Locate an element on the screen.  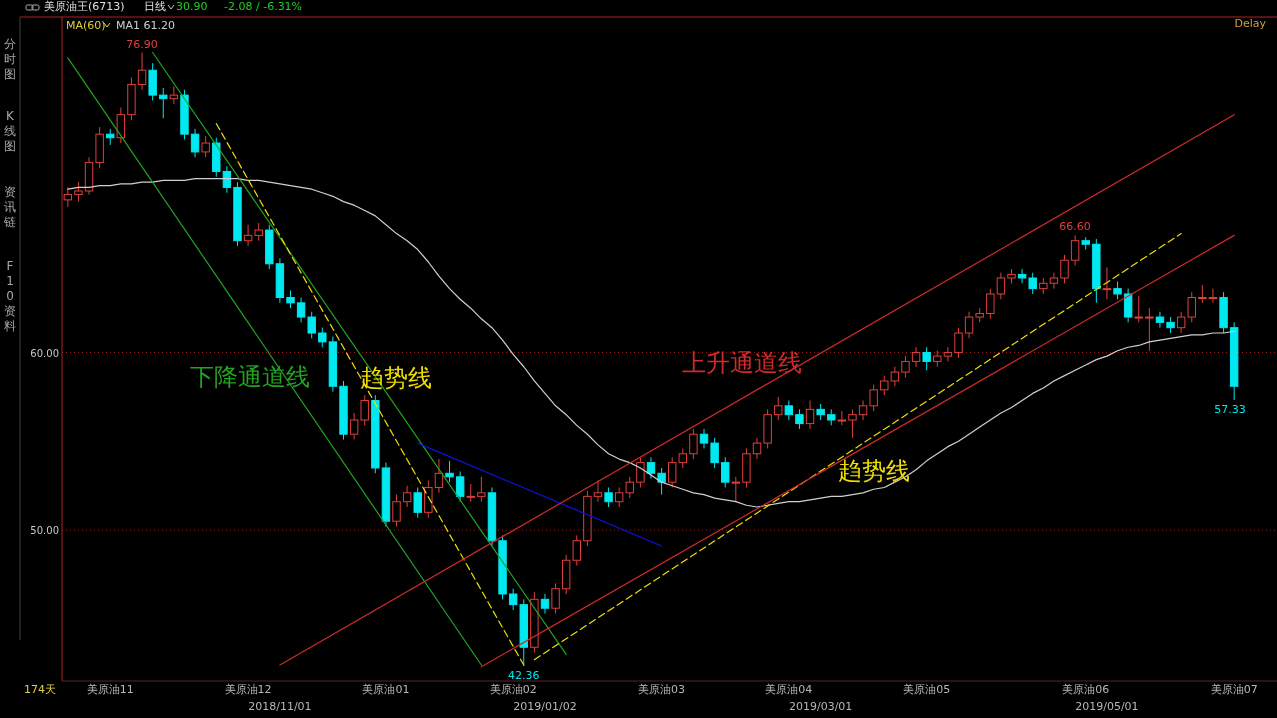
annotation: 57.33 is located at coordinates (1230, 409).